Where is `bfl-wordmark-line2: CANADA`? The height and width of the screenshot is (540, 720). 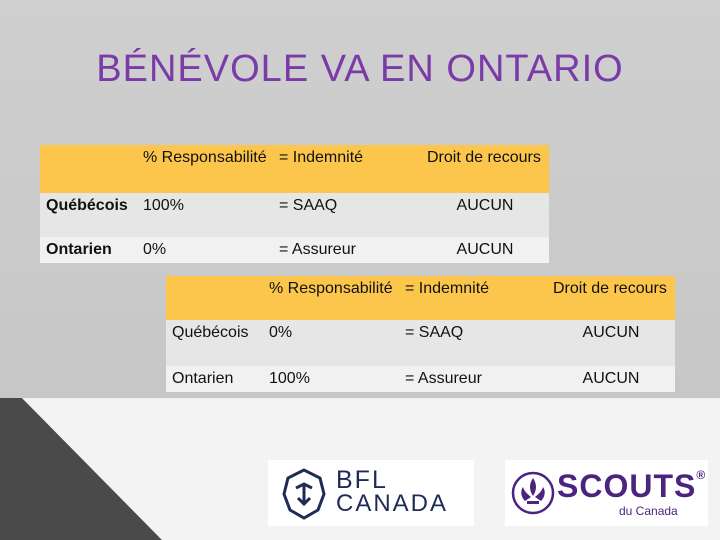 bfl-wordmark-line2: CANADA is located at coordinates (392, 503).